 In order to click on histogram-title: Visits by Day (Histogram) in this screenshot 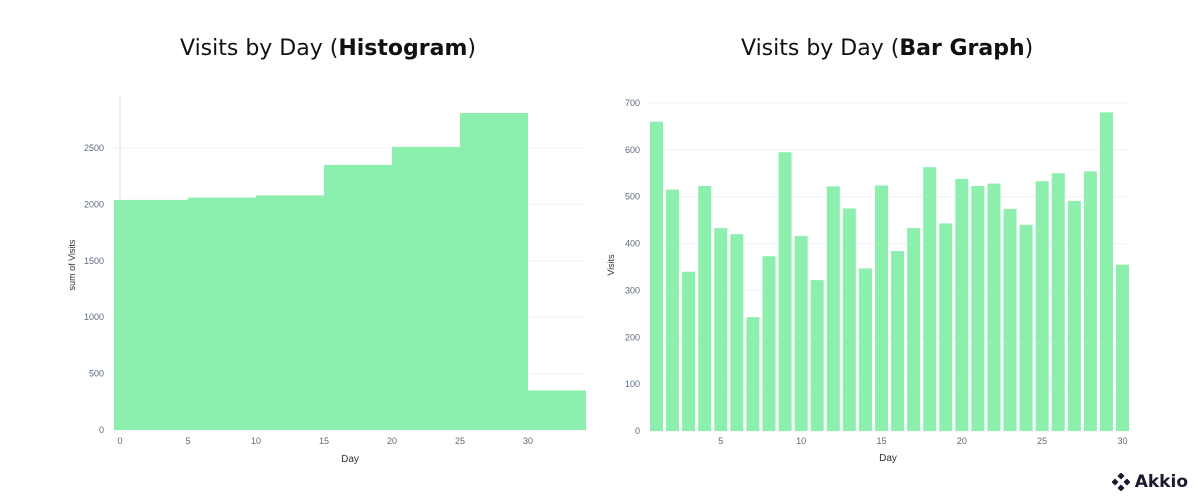, I will do `click(328, 48)`.